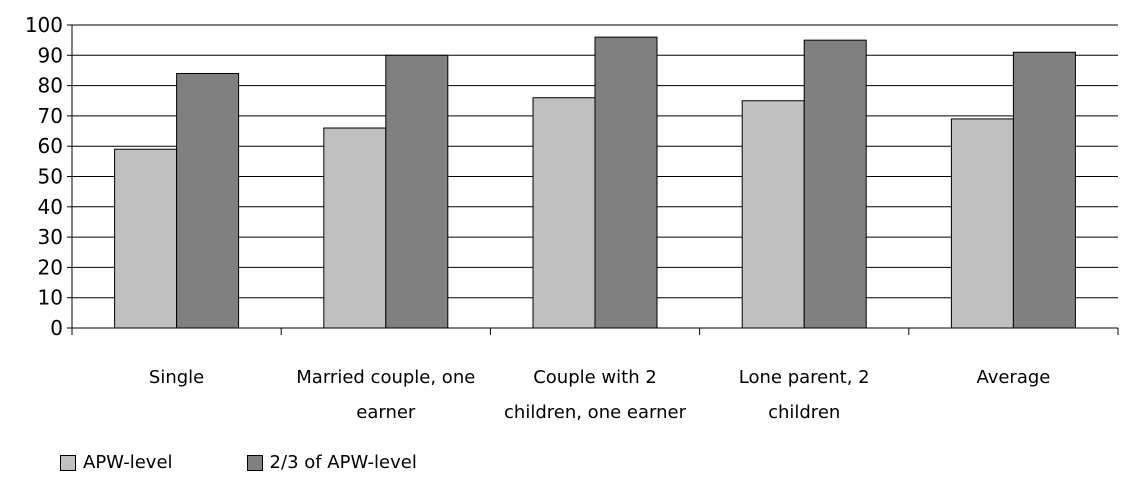 The width and height of the screenshot is (1131, 481). Describe the element at coordinates (68, 462) in the screenshot. I see `legend-swatch-apw-level` at that location.